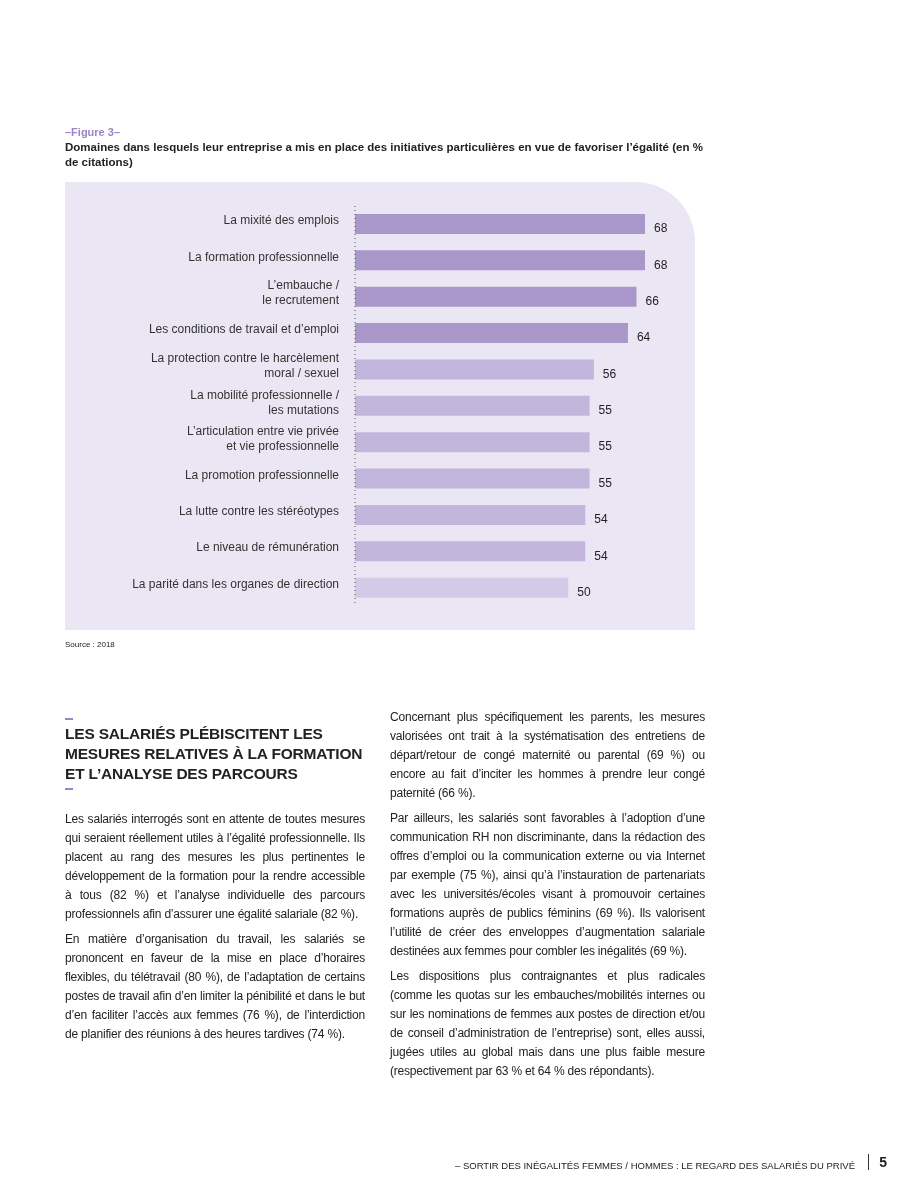 This screenshot has width=923, height=1200. I want to click on text: Les dispositions plus contraignantes et plus radicales (comme les quotas sur les embauches/mobilités internes ou sur les nominations de femmes aux postes de direction et/ou de conseil d’administration de l’entreprise) sont, elles aussi, jugées utiles au global mais dans une plus faible mesure (respectivement par 63 % et 64 % des répondants)., so click(547, 1024).